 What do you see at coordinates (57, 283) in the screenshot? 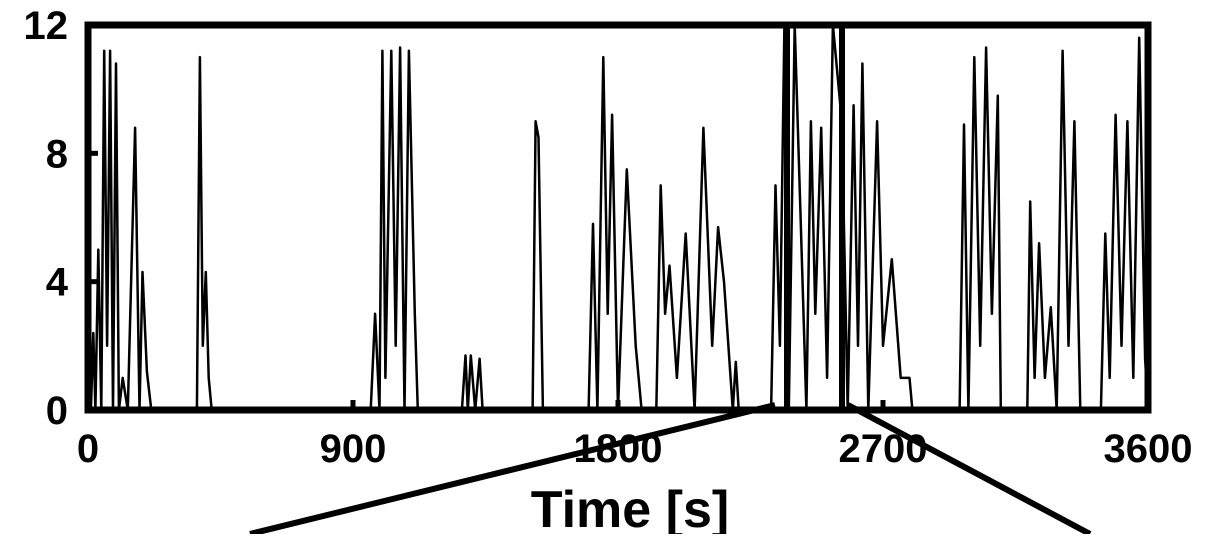
I see `y-tick-label: 4` at bounding box center [57, 283].